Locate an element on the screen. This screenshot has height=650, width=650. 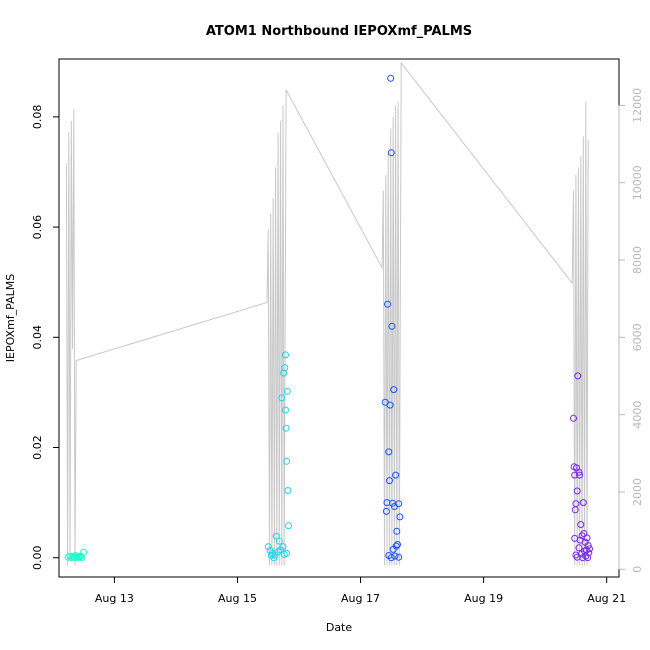
chart-title: ATOM1 Northbound IEPOXmf_PALMS is located at coordinates (339, 31).